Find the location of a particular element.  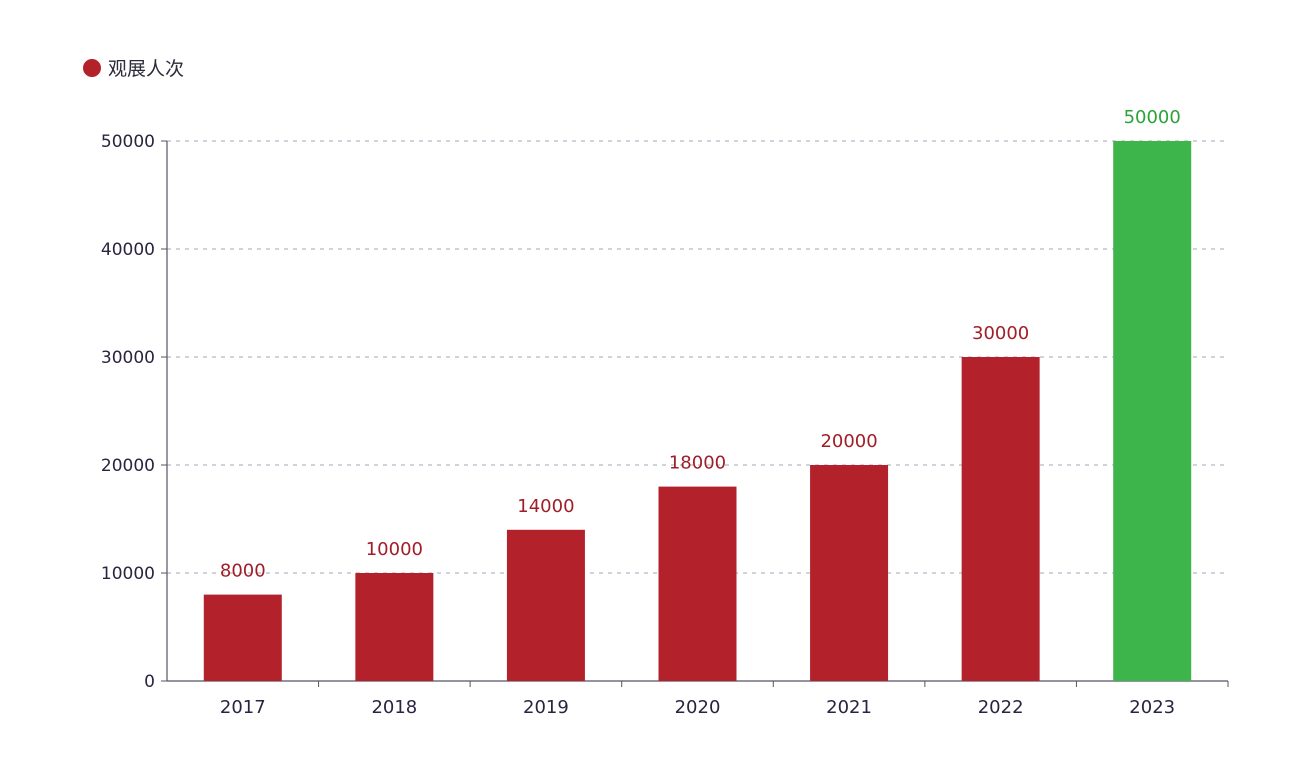

x-axis-ticks: 2017 2018 2019 2020 2021 2022 2023 is located at coordinates (724, 699).